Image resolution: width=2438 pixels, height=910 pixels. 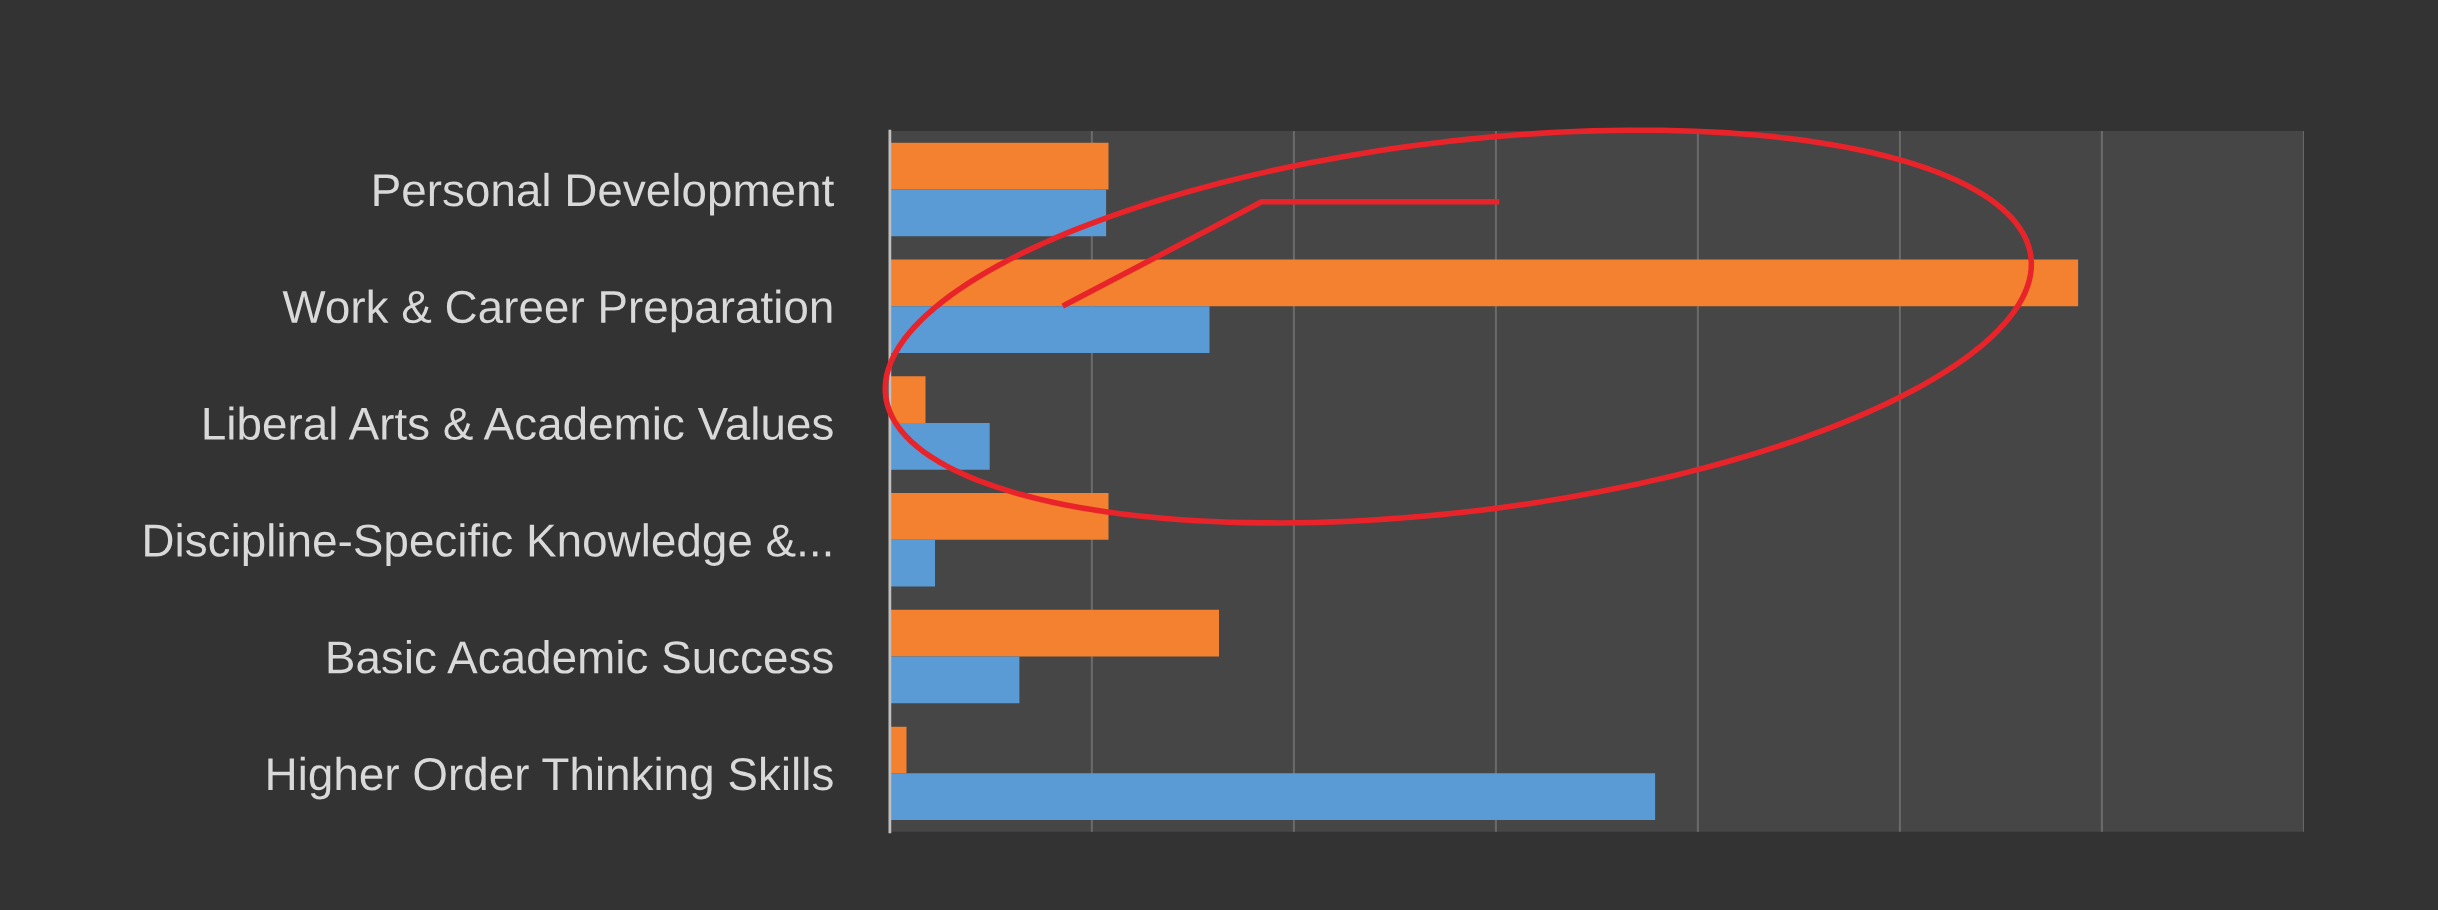 I want to click on y-tick-label: Higher Order Thinking Skills, so click(x=550, y=778).